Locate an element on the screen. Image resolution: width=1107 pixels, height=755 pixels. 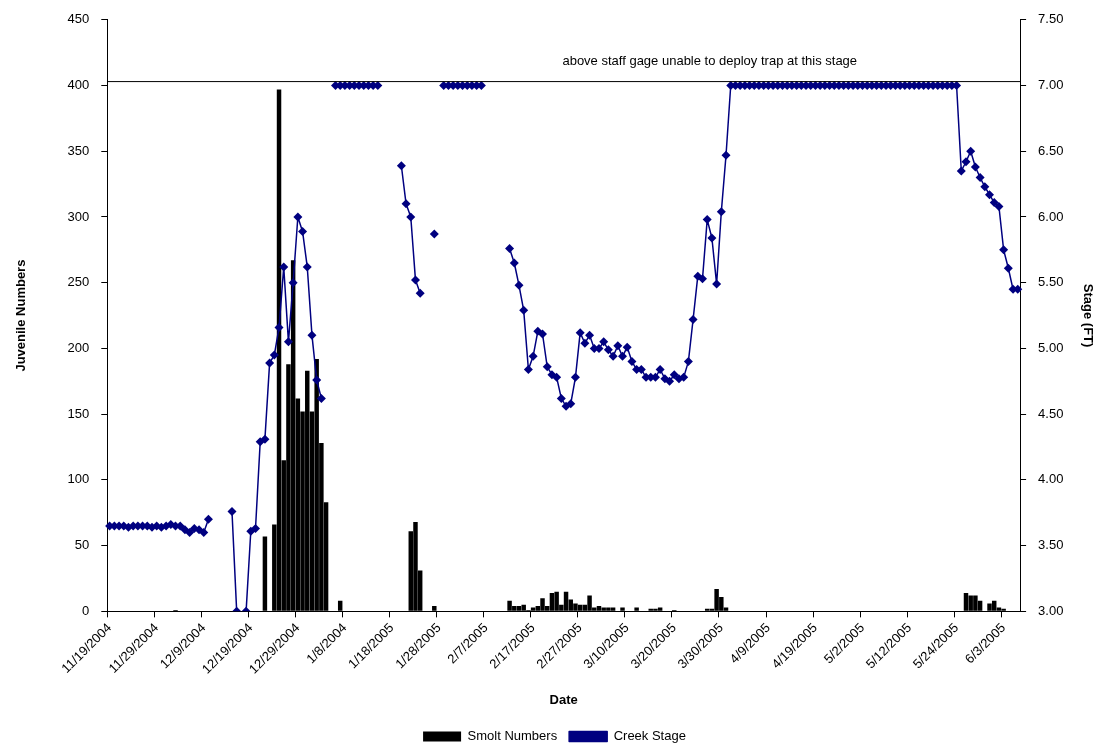
y-tick-label: 450 is located at coordinates (78, 19).